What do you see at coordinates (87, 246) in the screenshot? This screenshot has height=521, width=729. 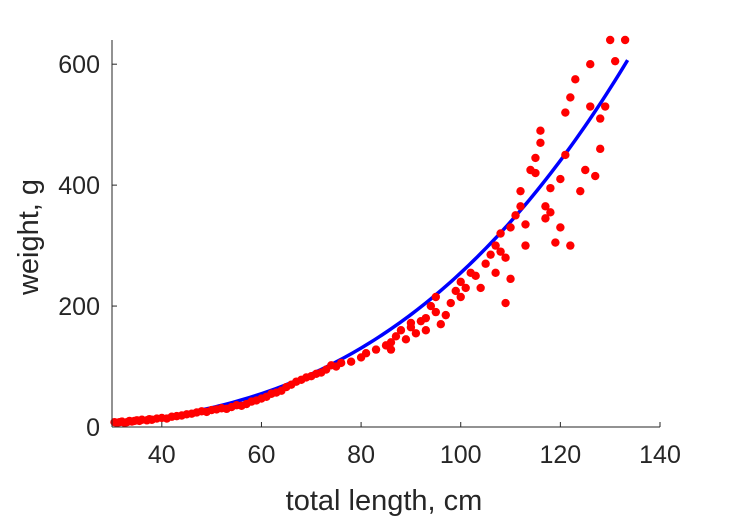 I see `y-ticks: 0 200 400 600` at bounding box center [87, 246].